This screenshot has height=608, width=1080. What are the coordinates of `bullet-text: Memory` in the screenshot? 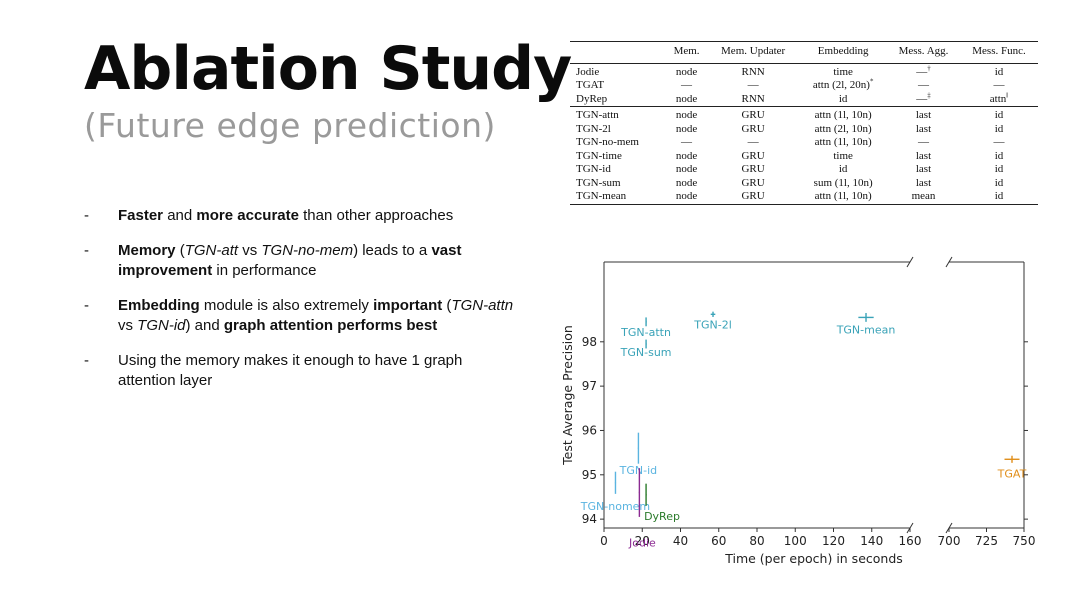 It's located at (147, 250).